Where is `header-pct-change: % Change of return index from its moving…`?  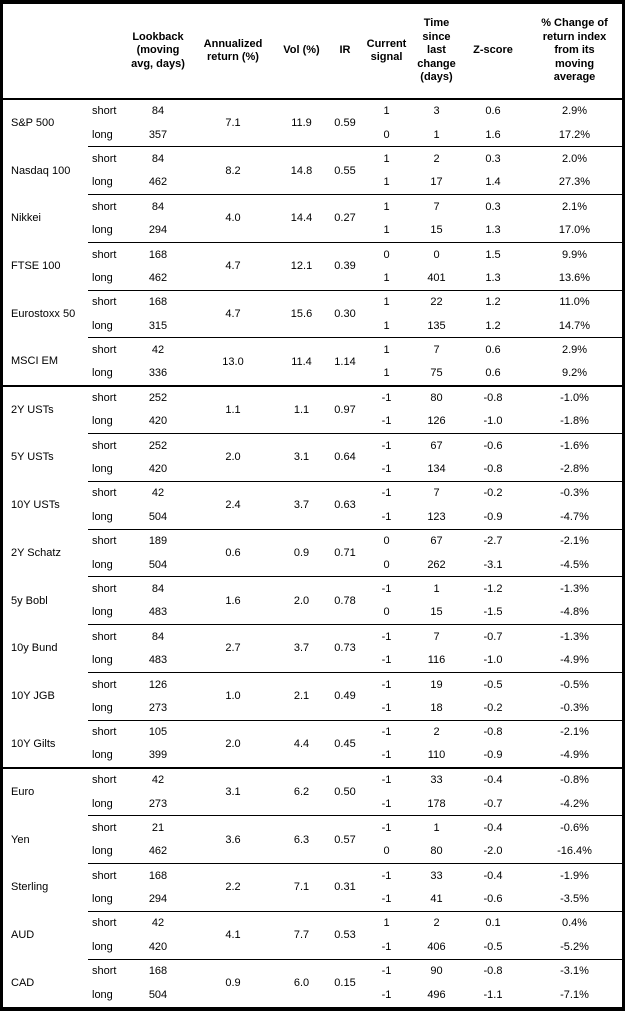
header-pct-change: % Change of return index from its moving… is located at coordinates (573, 52).